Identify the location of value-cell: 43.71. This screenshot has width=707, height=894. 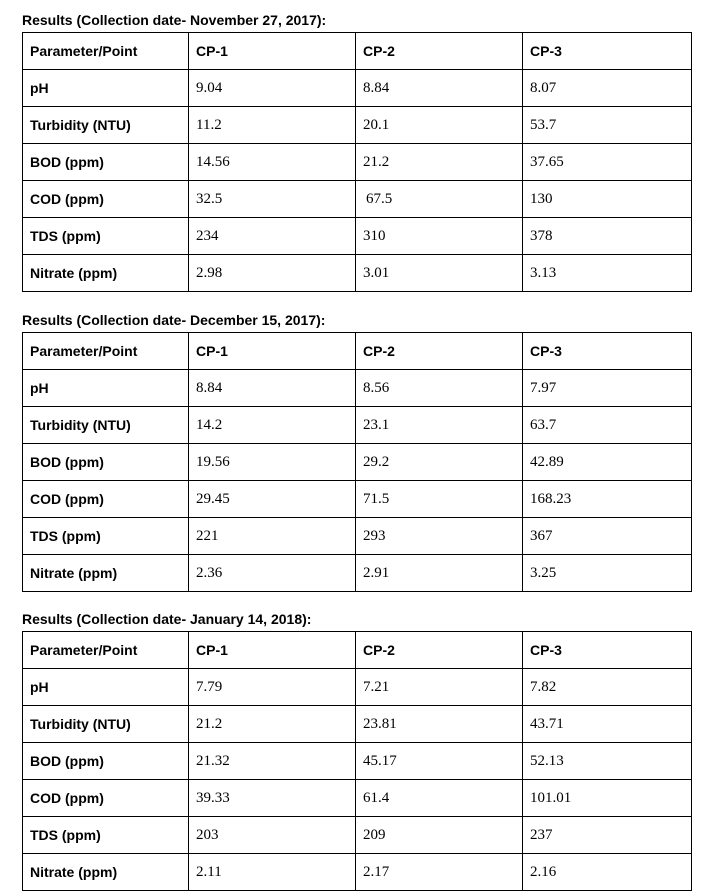
(607, 724).